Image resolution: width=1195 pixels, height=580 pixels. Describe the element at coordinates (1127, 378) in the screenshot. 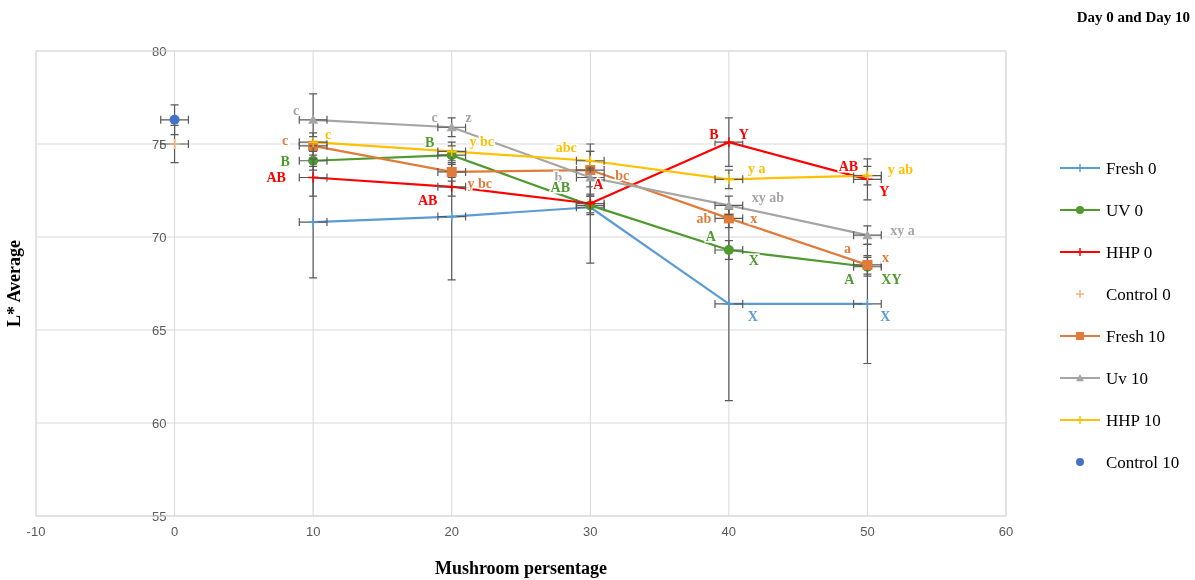

I see `legend-label: Uv 10` at that location.